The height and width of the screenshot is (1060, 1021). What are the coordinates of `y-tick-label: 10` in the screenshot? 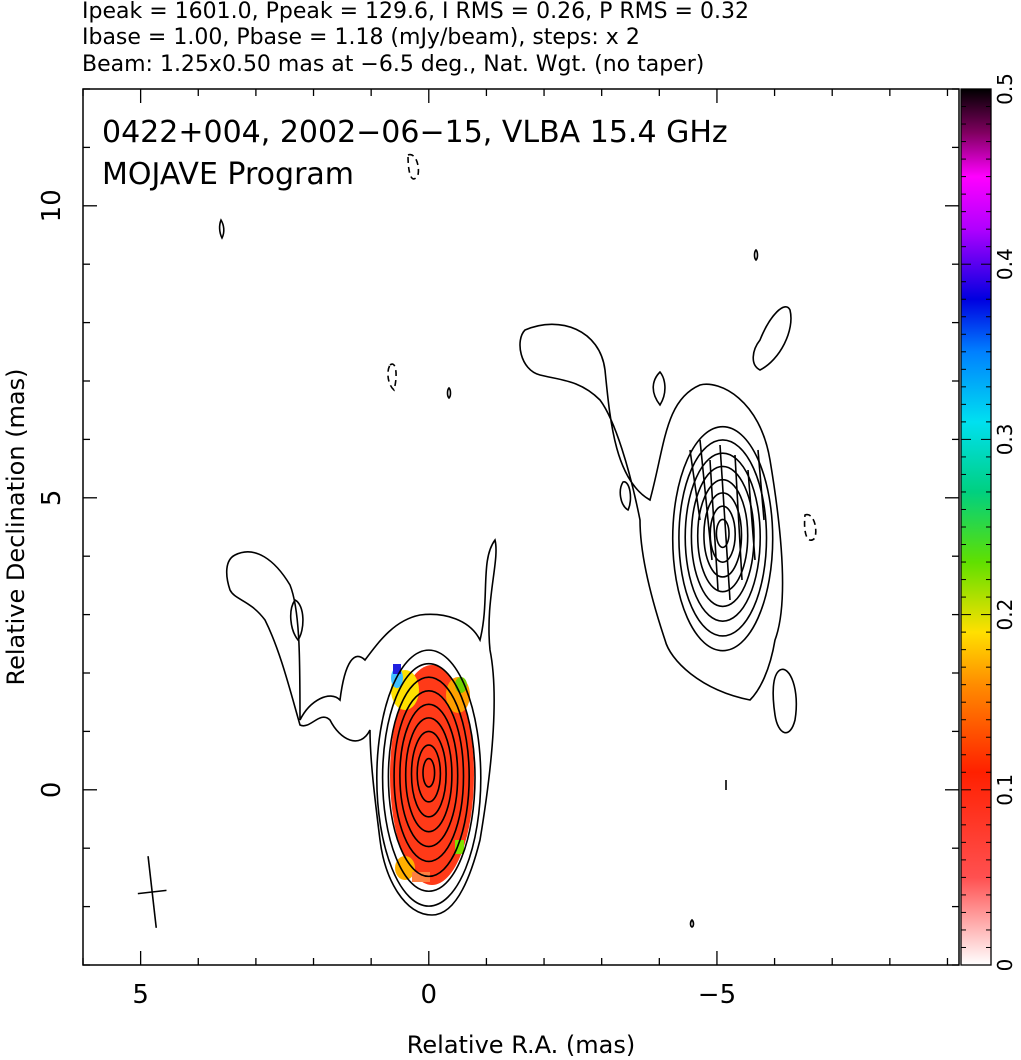 It's located at (52, 205).